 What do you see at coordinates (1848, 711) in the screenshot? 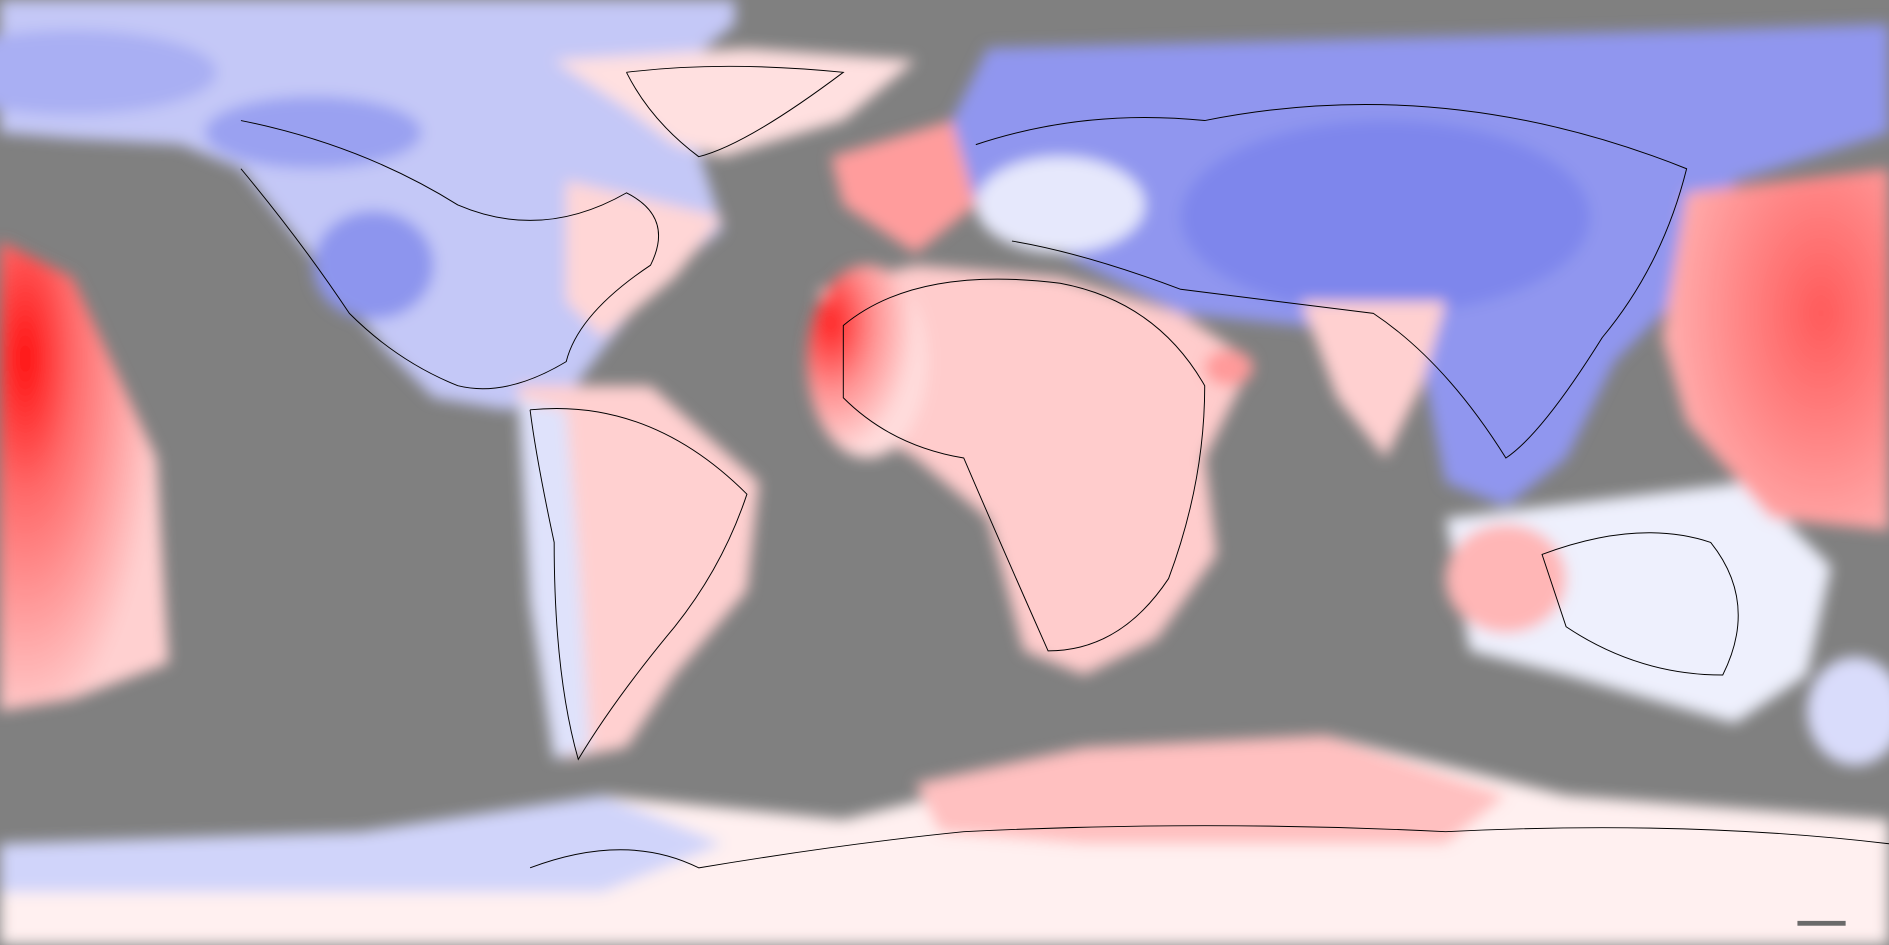
I see `new-zealand-cool` at bounding box center [1848, 711].